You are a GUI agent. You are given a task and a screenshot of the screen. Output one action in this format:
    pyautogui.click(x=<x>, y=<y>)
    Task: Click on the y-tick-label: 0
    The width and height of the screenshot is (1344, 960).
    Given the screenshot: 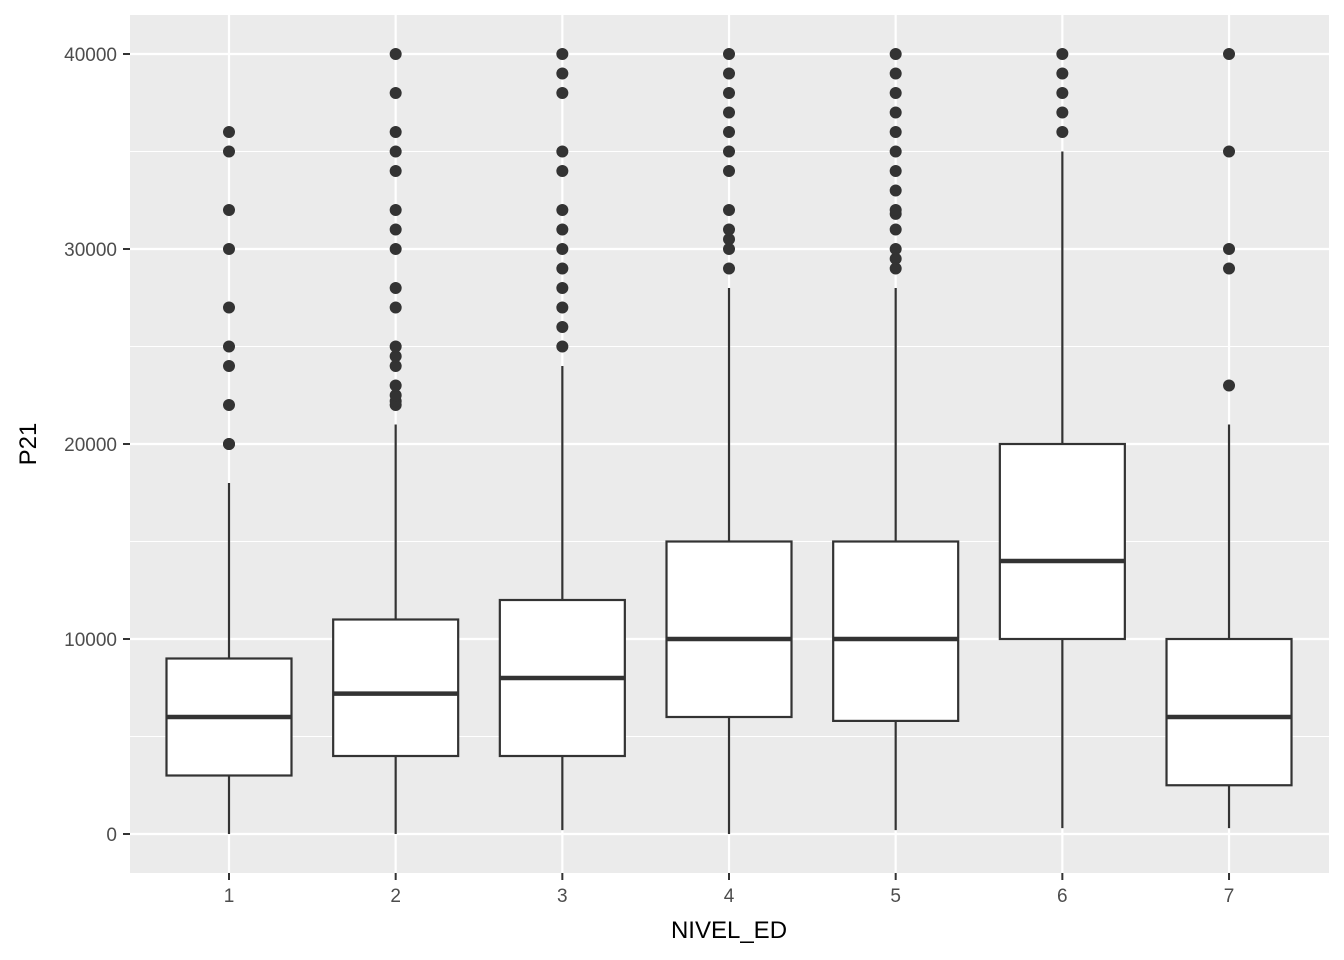 What is the action you would take?
    pyautogui.click(x=111, y=835)
    